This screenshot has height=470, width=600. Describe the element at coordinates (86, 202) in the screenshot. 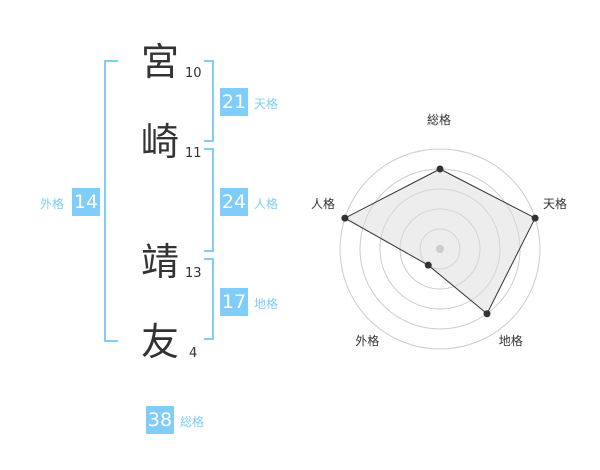

I see `gaikaku-value: 14` at that location.